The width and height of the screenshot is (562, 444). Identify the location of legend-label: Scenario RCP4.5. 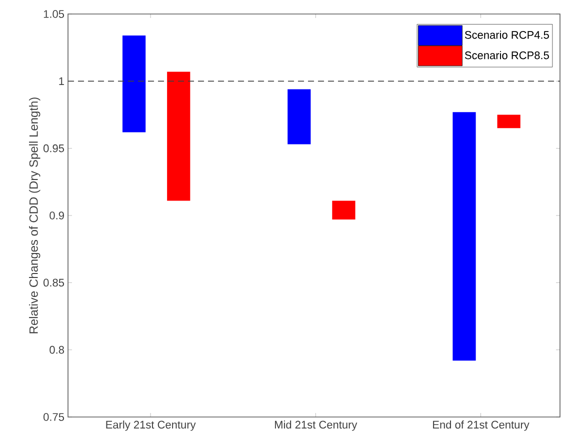
(506, 34).